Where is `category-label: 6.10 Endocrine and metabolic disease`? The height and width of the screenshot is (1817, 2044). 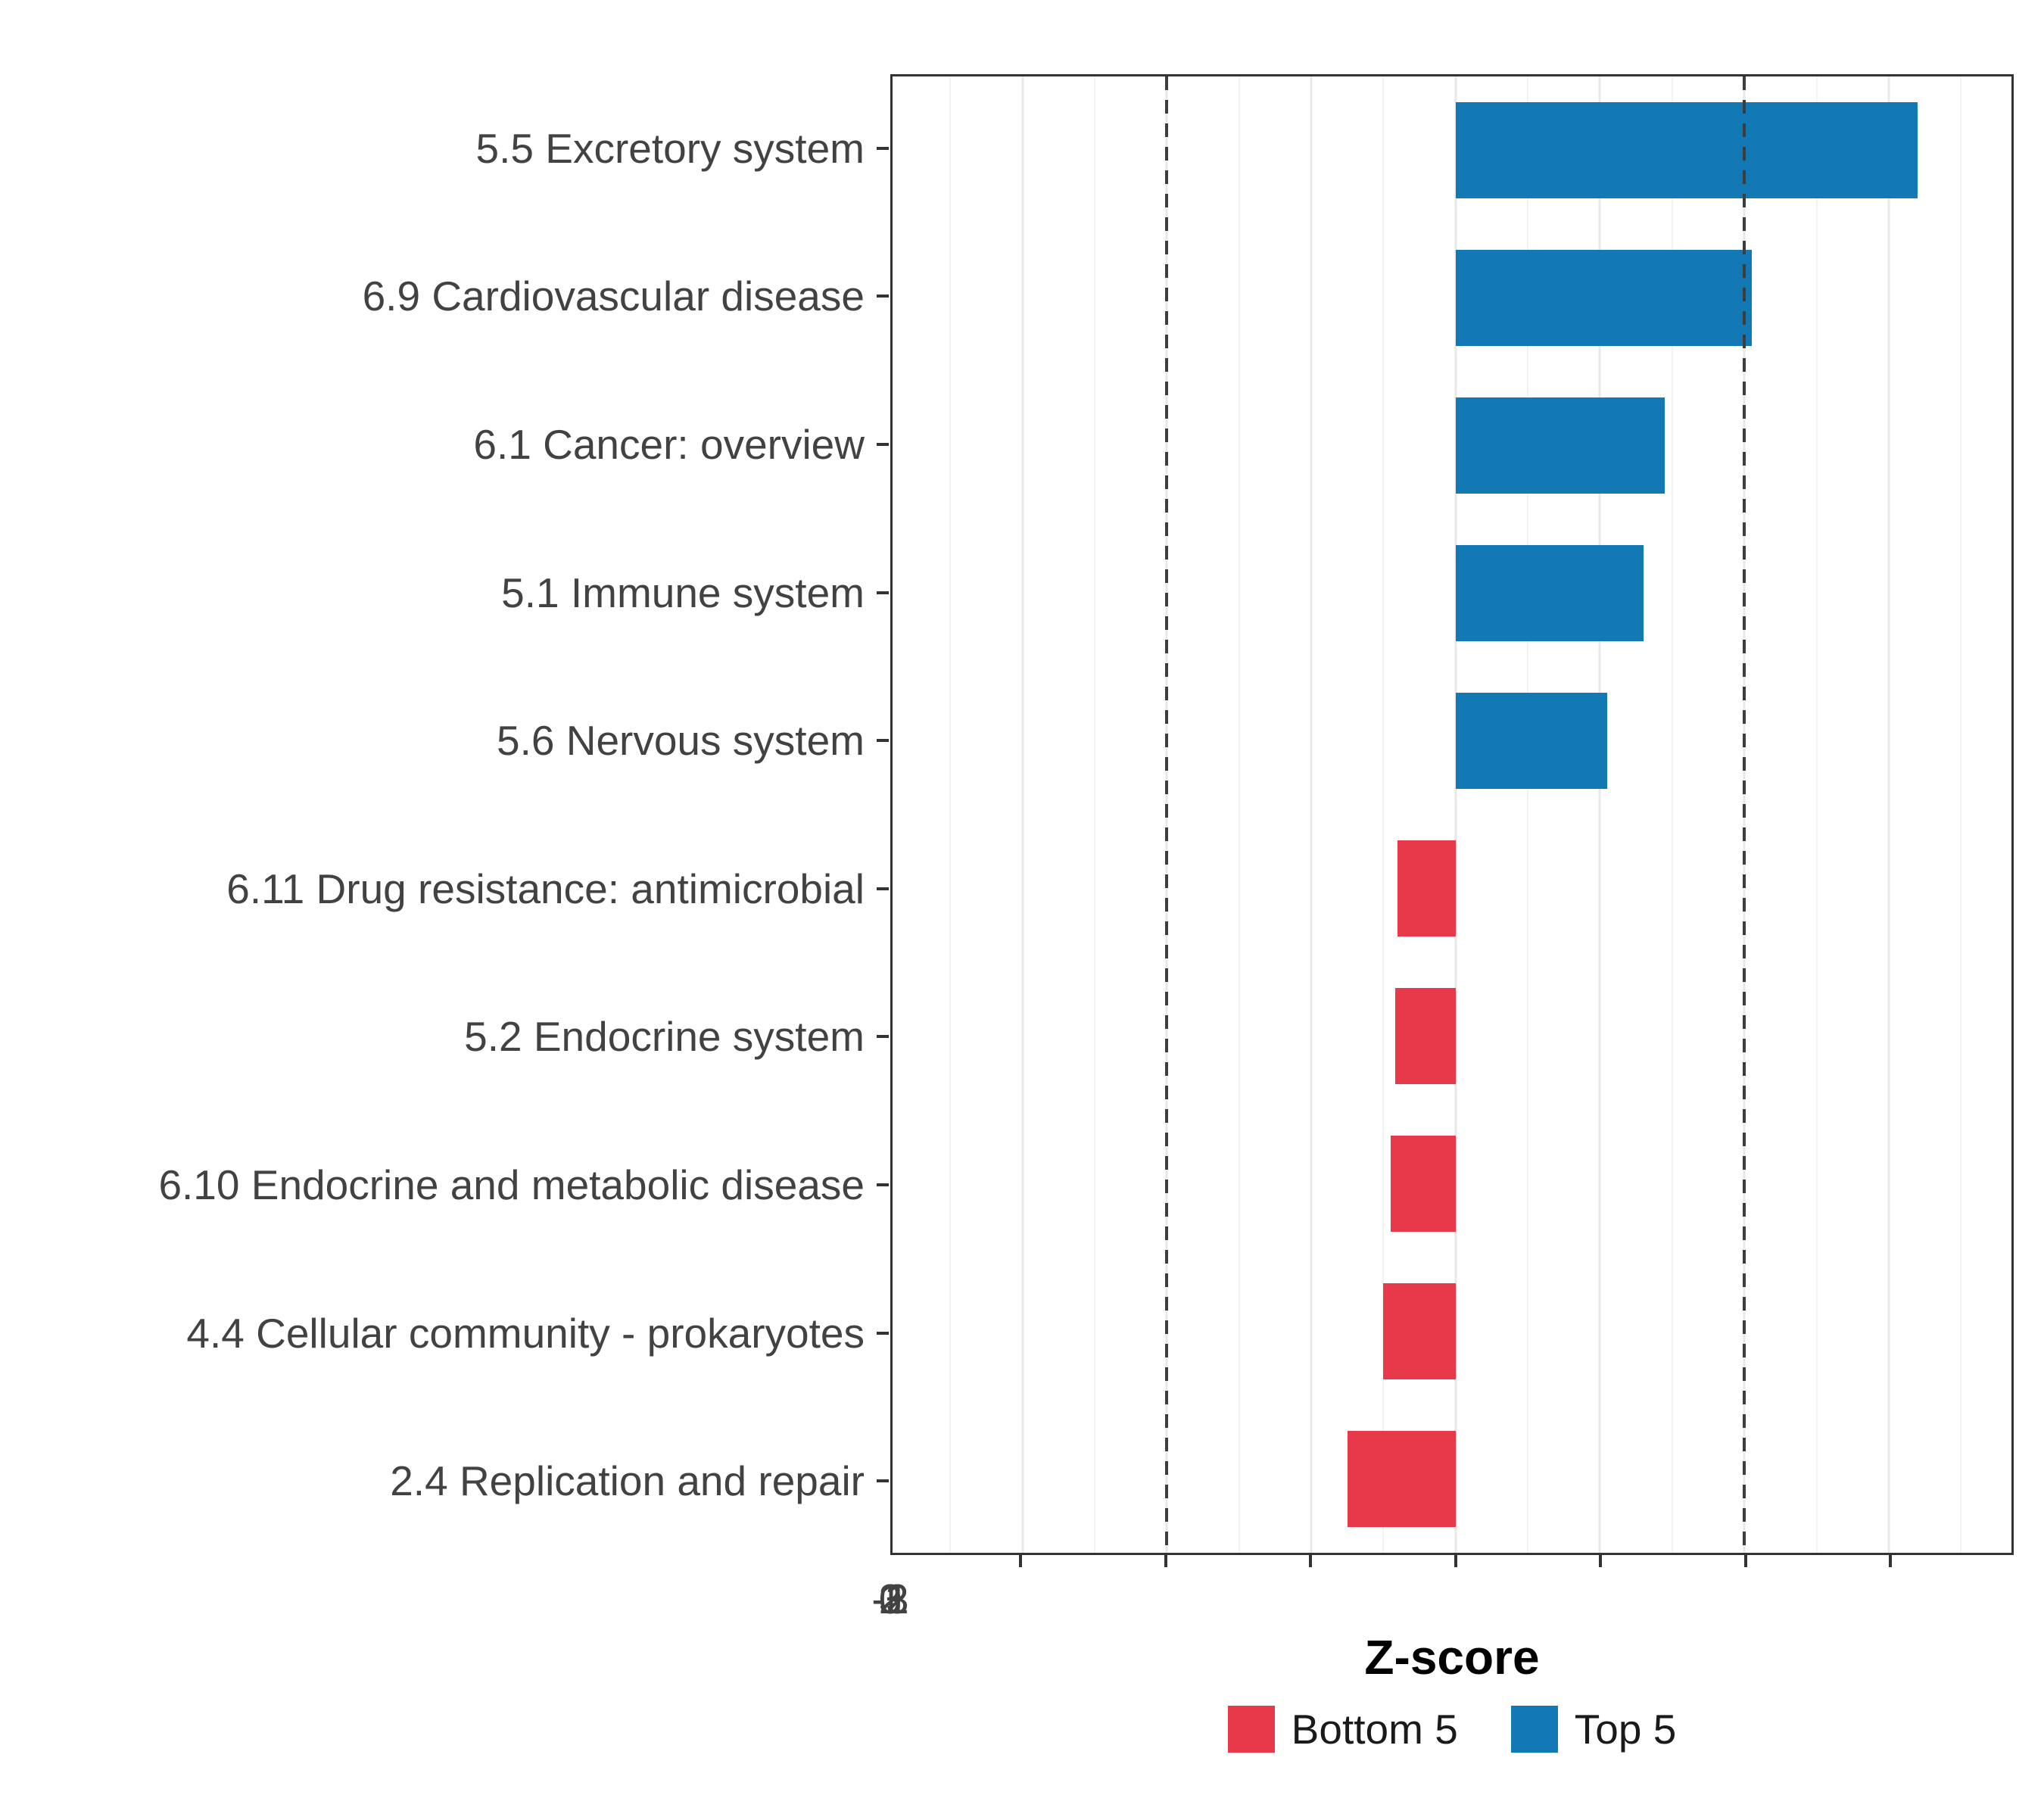
category-label: 6.10 Endocrine and metabolic disease is located at coordinates (511, 1184).